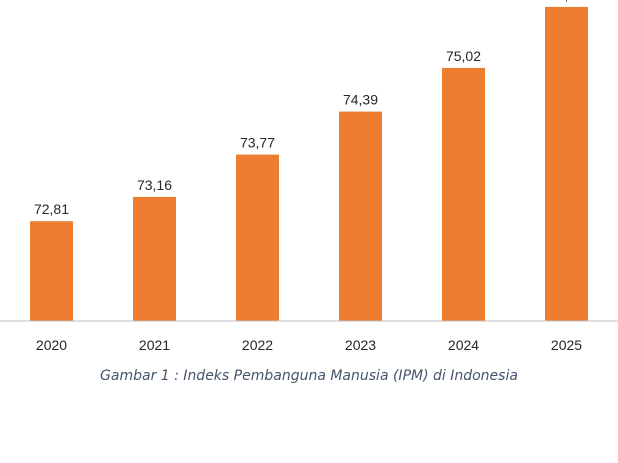 This screenshot has width=618, height=463. Describe the element at coordinates (463, 194) in the screenshot. I see `bar-2024` at that location.